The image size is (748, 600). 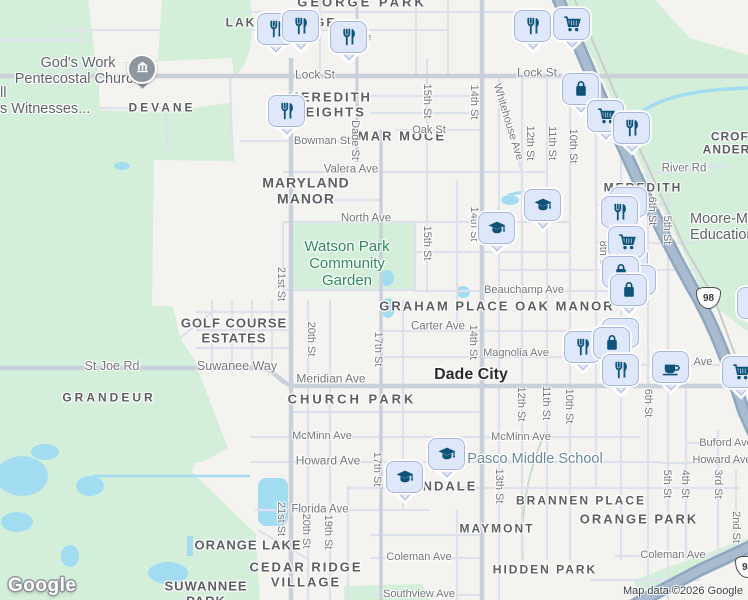 I want to click on street-label: 5th St, so click(x=667, y=484).